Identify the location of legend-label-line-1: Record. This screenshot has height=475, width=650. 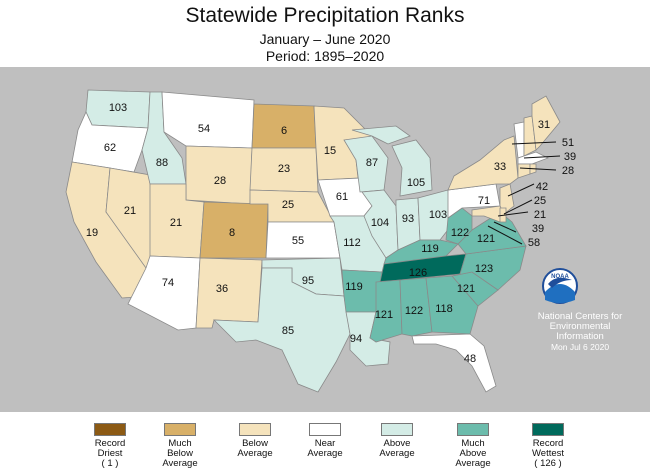
(548, 443).